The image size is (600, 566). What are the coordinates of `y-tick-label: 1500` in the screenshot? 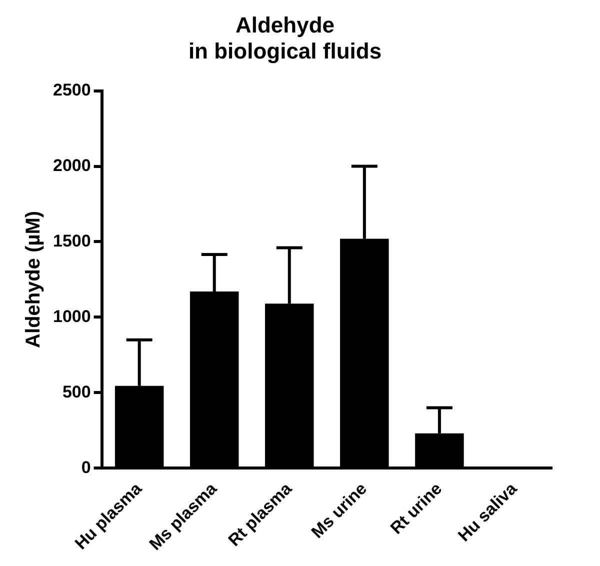 It's located at (71, 240).